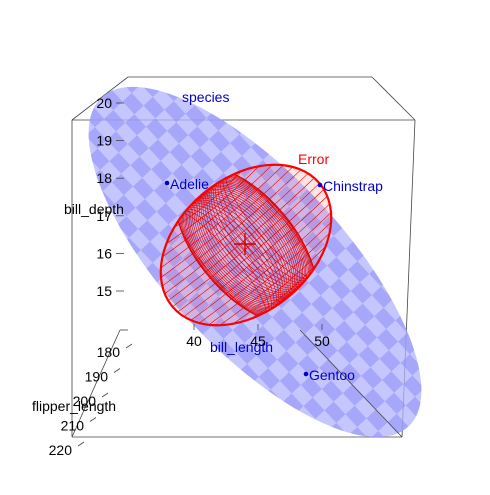  I want to click on y-axis: bill_depth 15 16 17 18 19 20, so click(94, 197).